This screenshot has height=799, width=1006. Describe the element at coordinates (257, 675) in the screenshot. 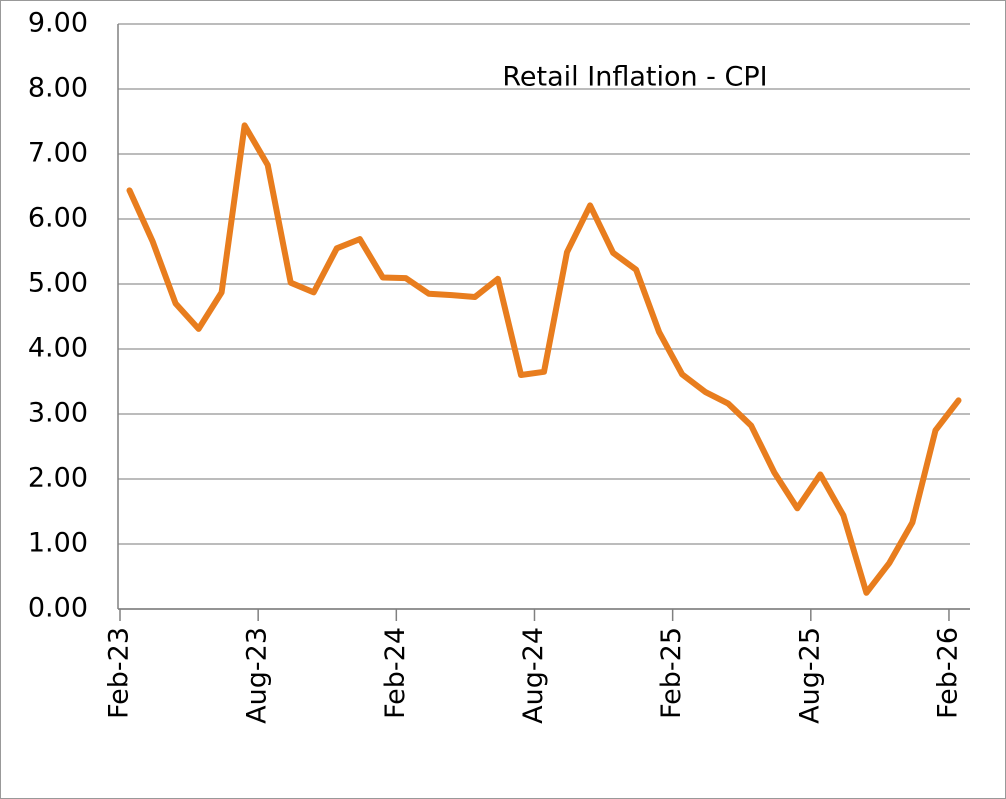

I see `x-tick-label: Aug-23` at that location.